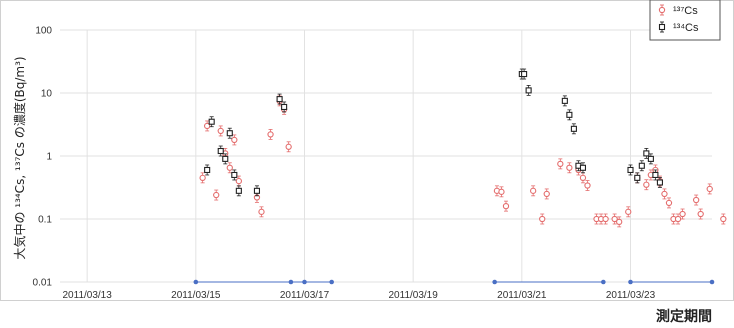 The image size is (734, 328). What do you see at coordinates (684, 316) in the screenshot?
I see `x-axis-label: 測定期間` at bounding box center [684, 316].